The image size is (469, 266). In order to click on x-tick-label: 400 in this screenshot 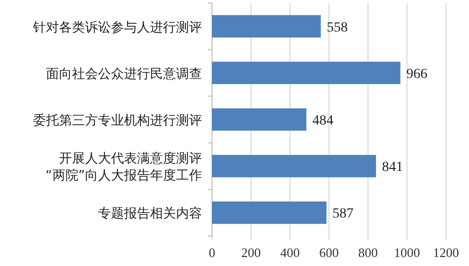, I will do `click(290, 252)`.